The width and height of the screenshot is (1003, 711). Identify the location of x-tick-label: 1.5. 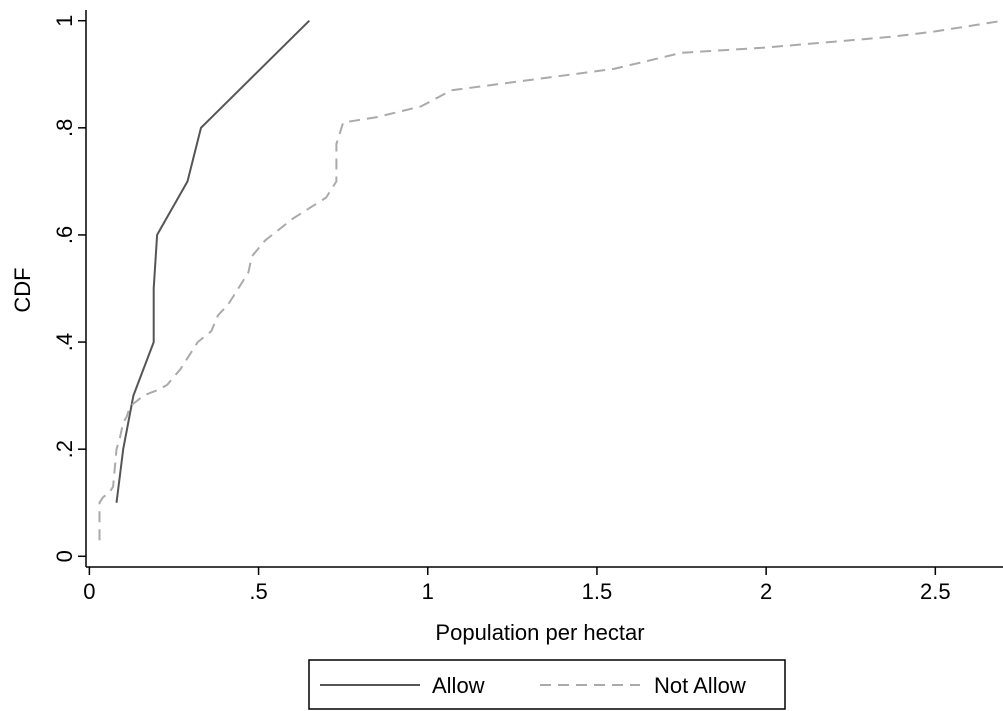
(597, 591).